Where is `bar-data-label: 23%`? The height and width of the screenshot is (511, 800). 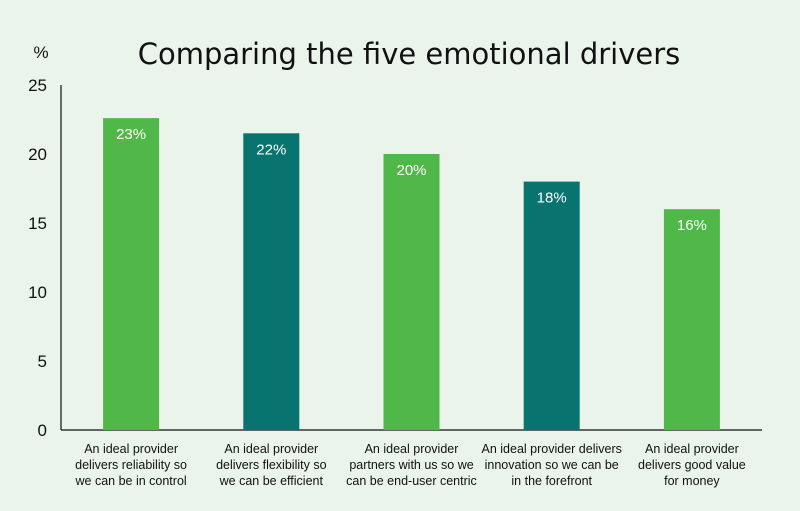 bar-data-label: 23% is located at coordinates (131, 134).